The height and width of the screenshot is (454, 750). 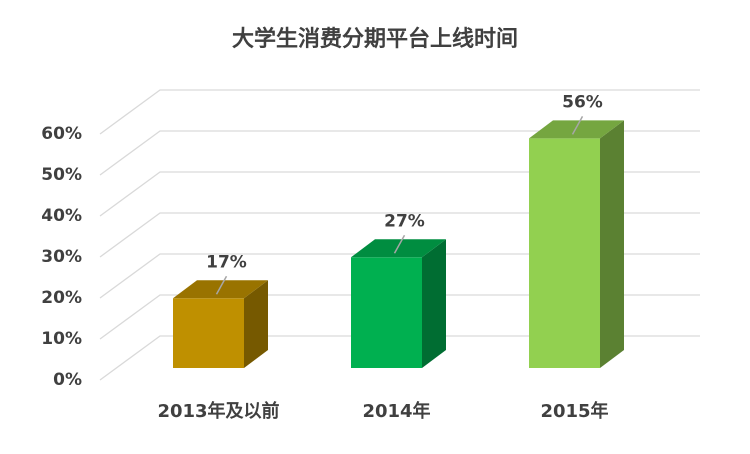 I want to click on value-label: 17%, so click(x=226, y=262).